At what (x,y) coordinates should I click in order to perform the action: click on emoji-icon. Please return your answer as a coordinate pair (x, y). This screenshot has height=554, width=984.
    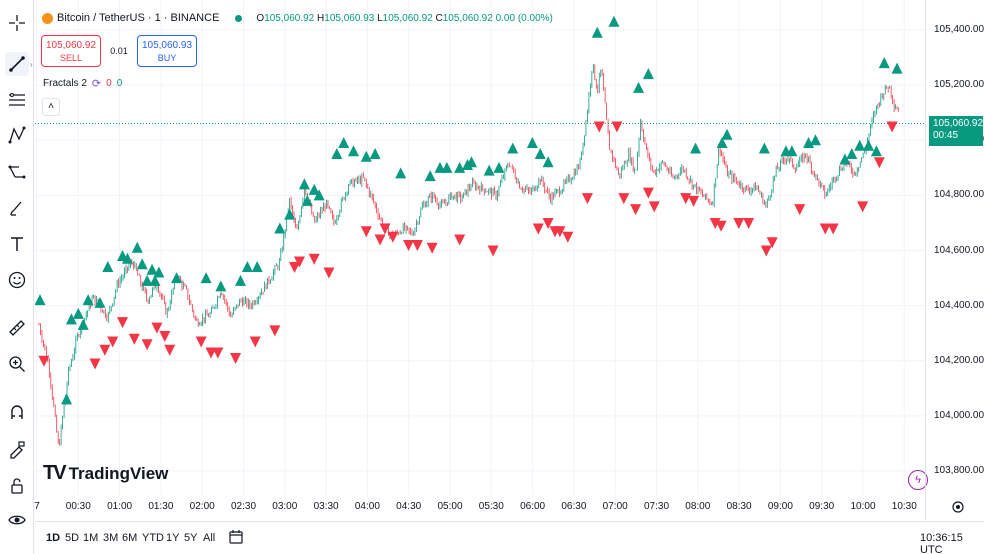
    Looking at the image, I should click on (17, 280).